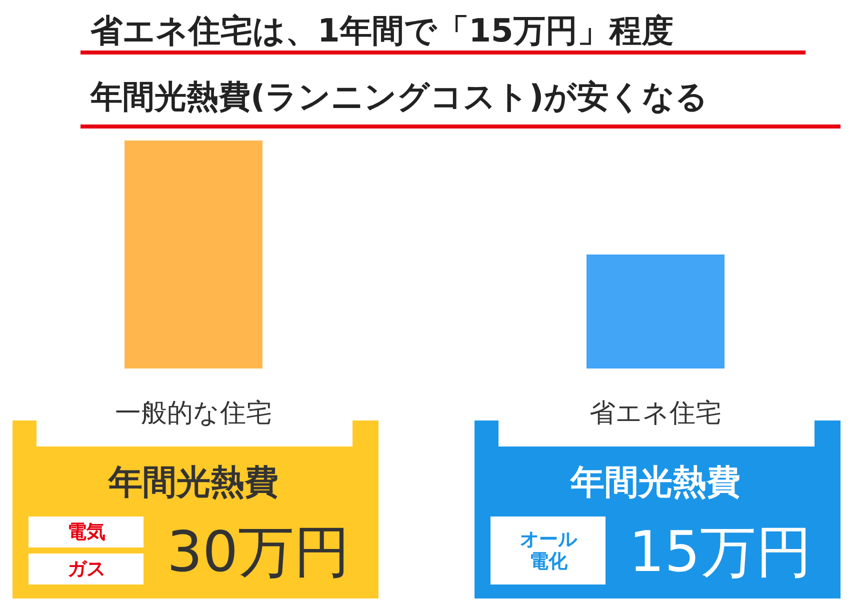  Describe the element at coordinates (549, 550) in the screenshot. I see `text: オール電化` at that location.